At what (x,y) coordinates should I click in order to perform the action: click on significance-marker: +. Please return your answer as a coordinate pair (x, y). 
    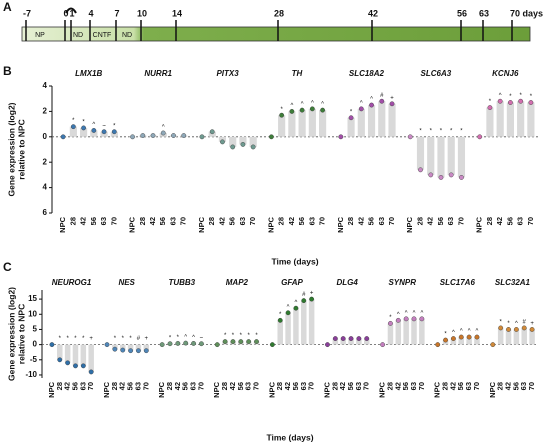
    Looking at the image, I should click on (532, 324).